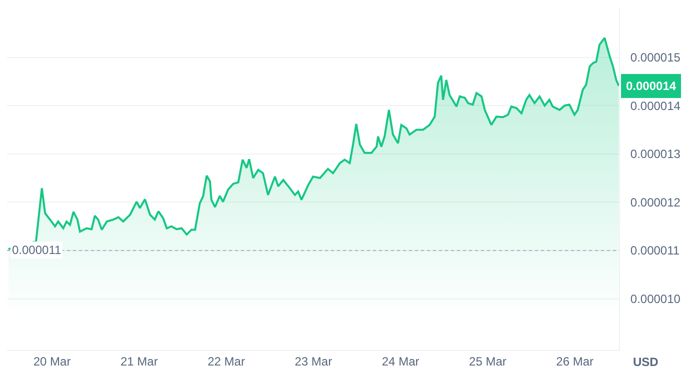  What do you see at coordinates (487, 361) in the screenshot?
I see `x-tick-label: 25 Mar` at bounding box center [487, 361].